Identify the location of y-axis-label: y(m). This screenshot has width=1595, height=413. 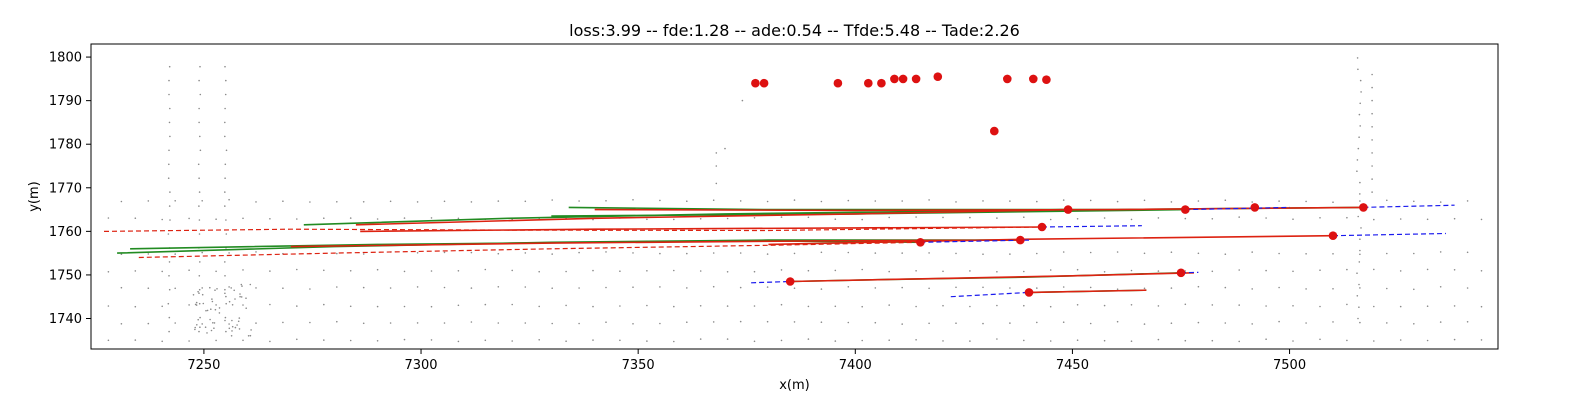
(34, 196).